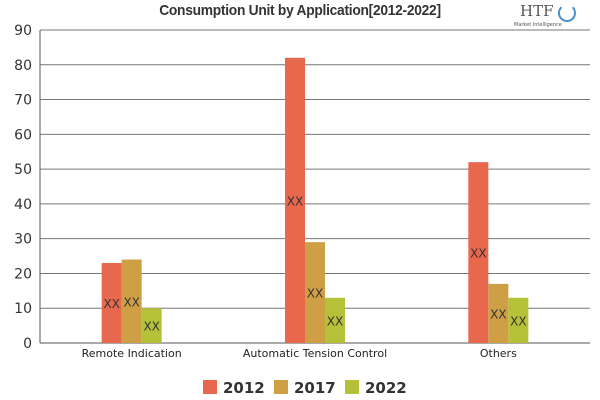  I want to click on htf-logo: HTF Market Intelligence, so click(548, 17).